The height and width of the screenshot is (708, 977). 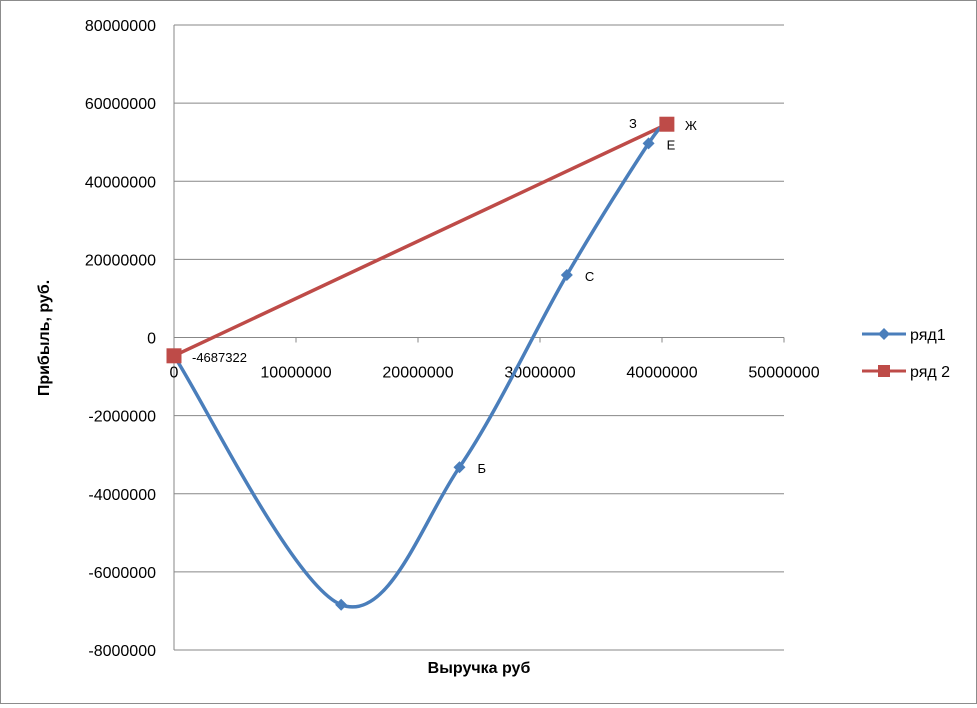 I want to click on y-tick-label: 80000000, so click(x=120, y=26).